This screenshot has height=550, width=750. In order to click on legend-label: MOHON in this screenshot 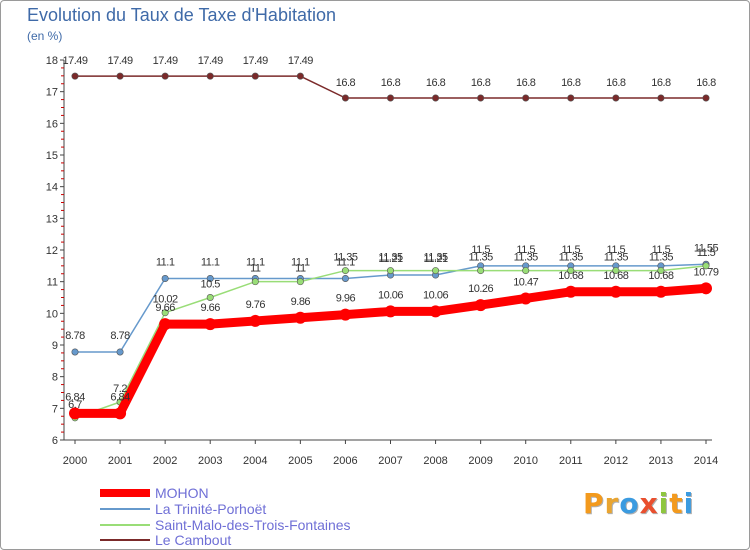, I will do `click(182, 493)`.